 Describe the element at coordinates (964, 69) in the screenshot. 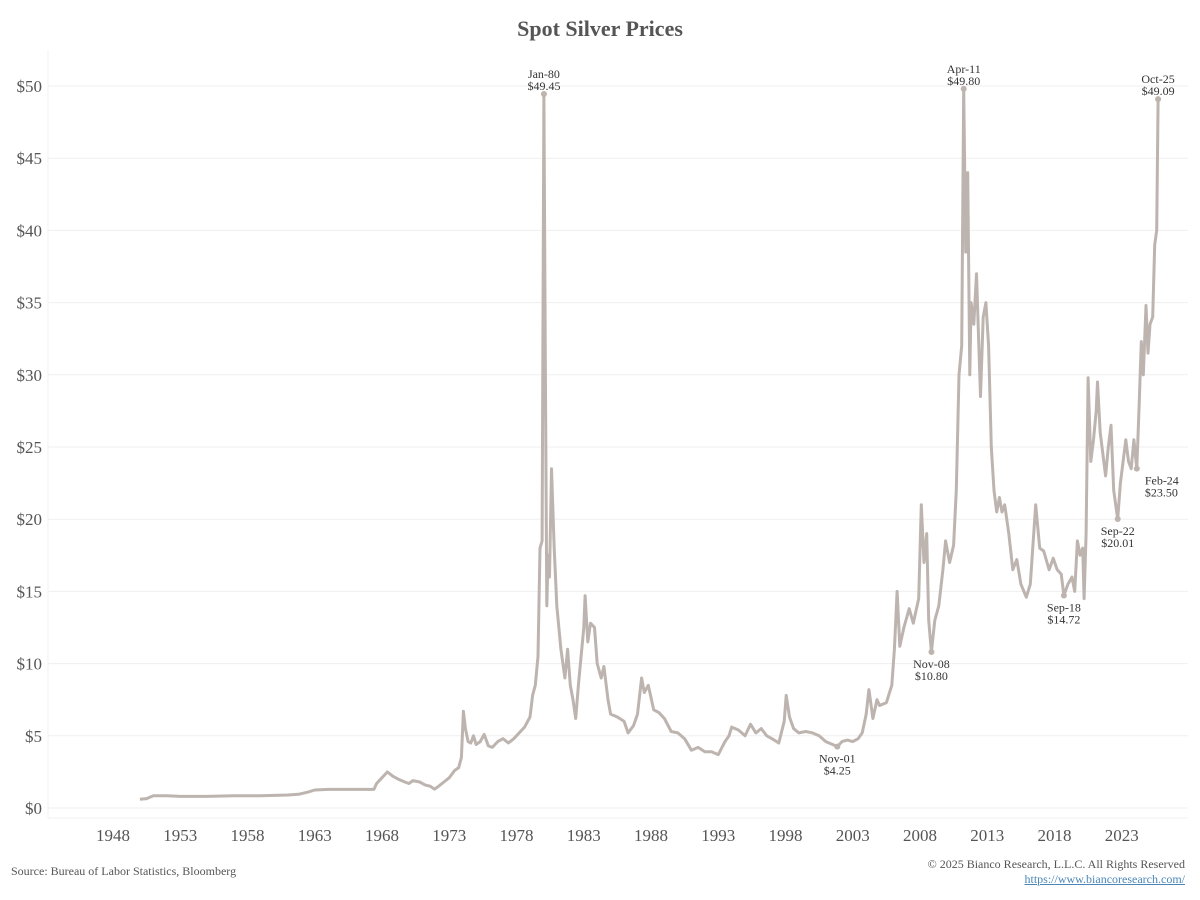

I see `annotation-date: Apr-11` at that location.